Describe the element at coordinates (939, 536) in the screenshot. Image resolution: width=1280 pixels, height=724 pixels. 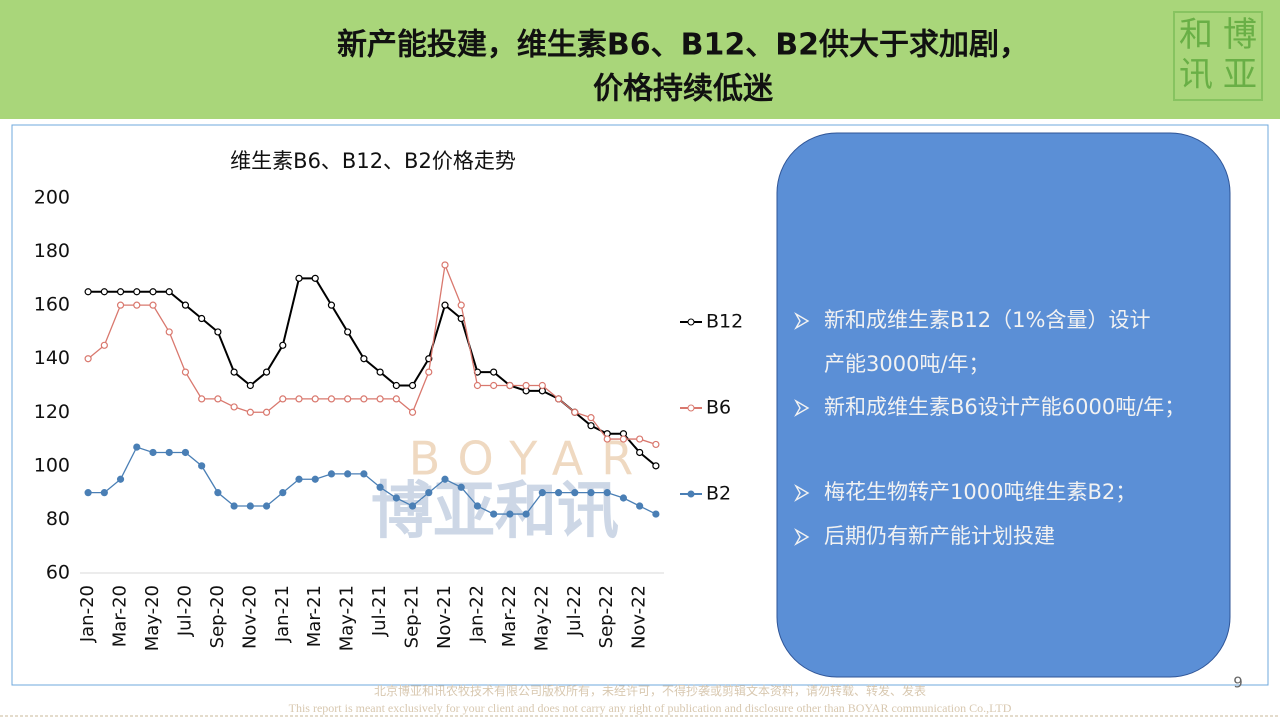
I see `bullet-text: 后期仍有新产能计划投建` at that location.